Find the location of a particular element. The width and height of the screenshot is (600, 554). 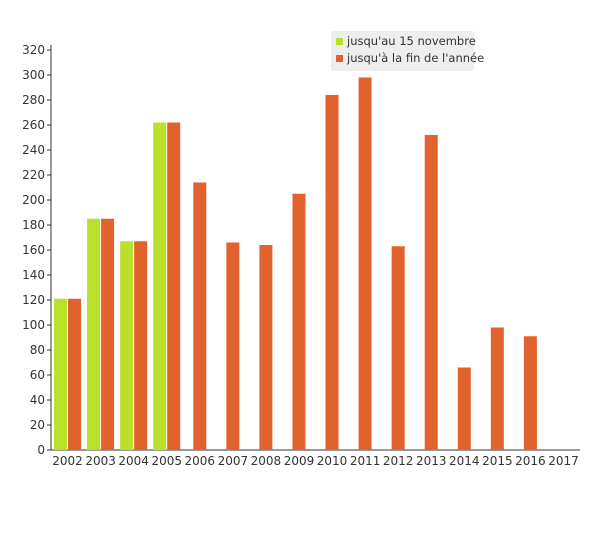

x-tick-label: 2011 is located at coordinates (365, 461).